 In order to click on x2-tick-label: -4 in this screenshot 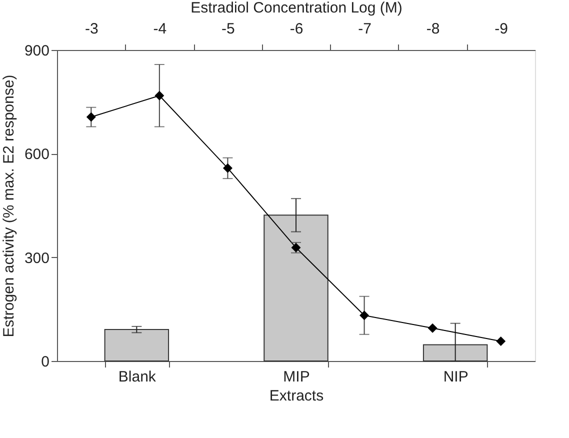, I will do `click(160, 29)`.